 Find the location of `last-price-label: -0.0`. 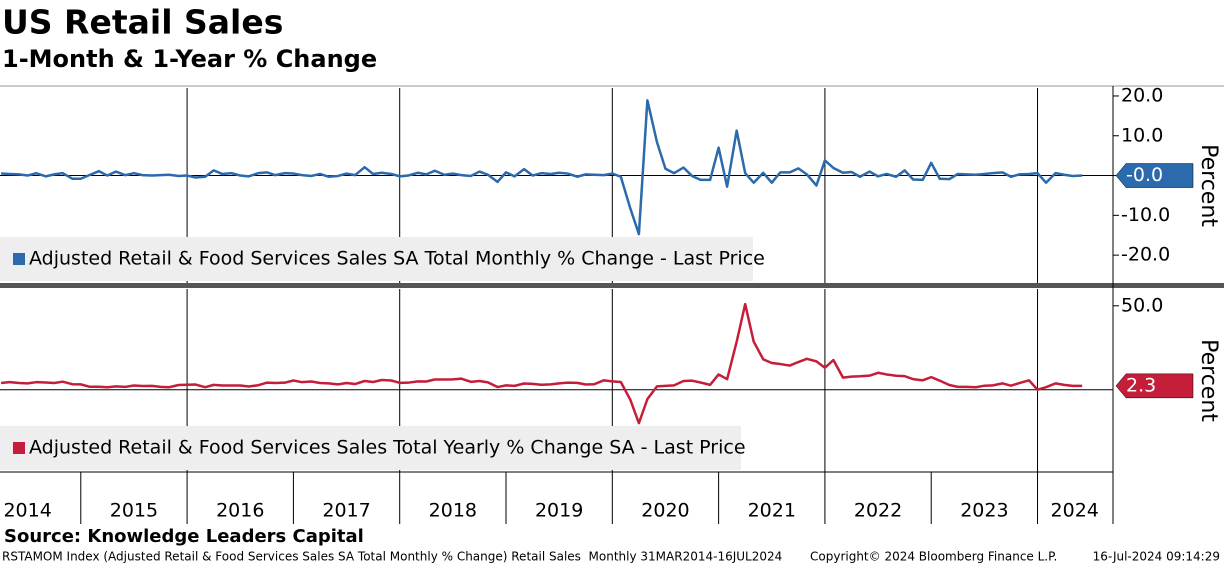

last-price-label: -0.0 is located at coordinates (1144, 175).